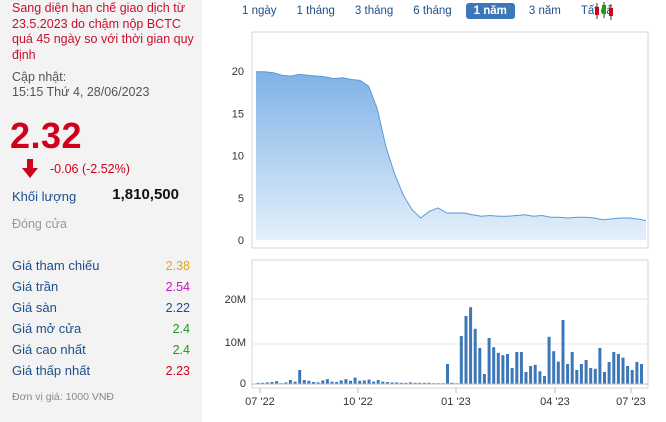 The width and height of the screenshot is (666, 422). I want to click on x-tick-label: 07 '23, so click(631, 402).